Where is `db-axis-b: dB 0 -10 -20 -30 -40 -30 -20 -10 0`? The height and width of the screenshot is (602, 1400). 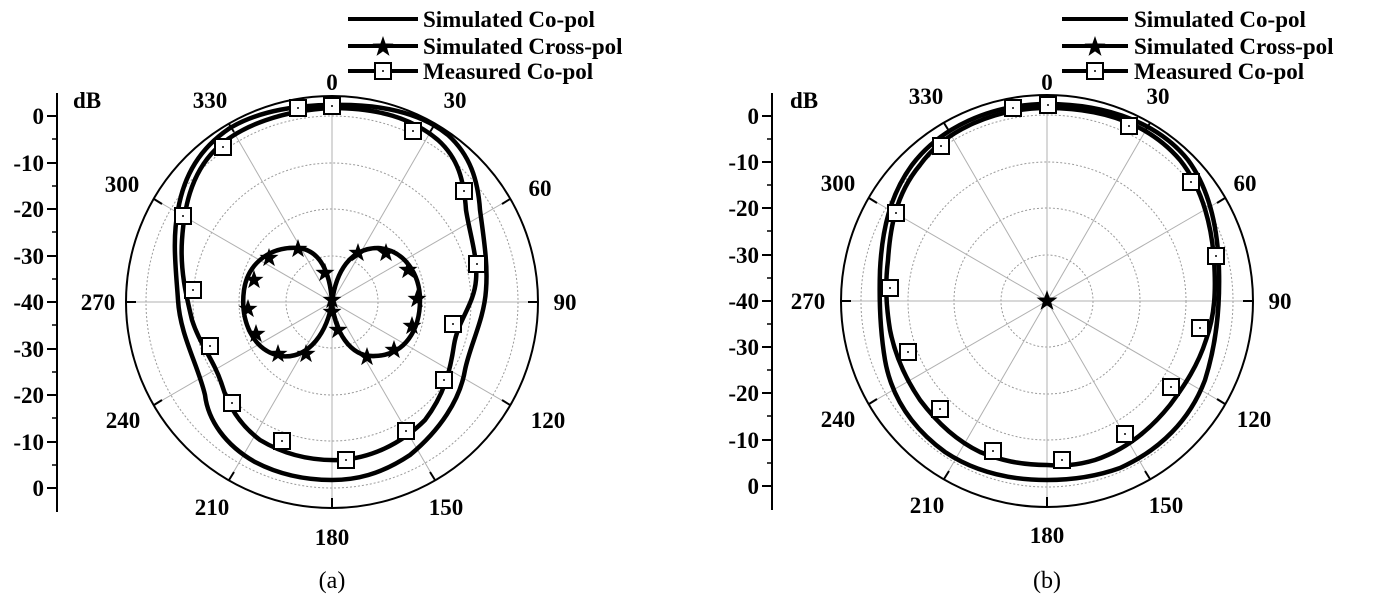 db-axis-b: dB 0 -10 -20 -30 -40 -30 -20 -10 0 is located at coordinates (773, 299).